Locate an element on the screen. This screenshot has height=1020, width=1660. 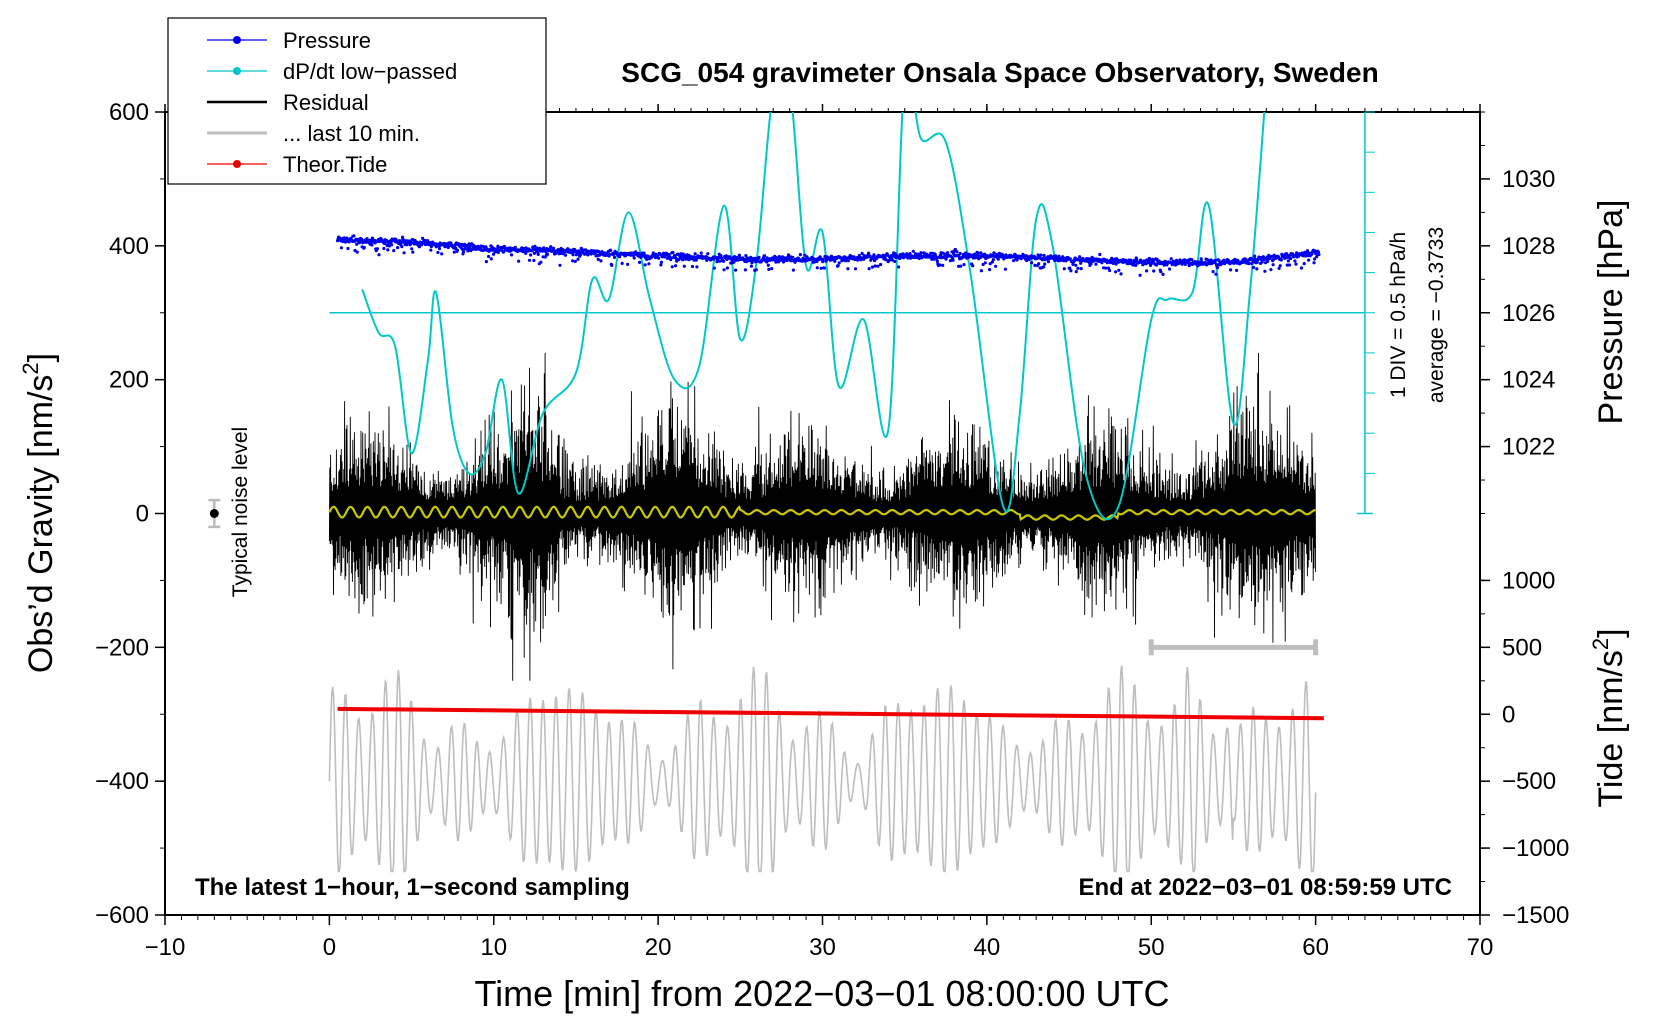
tide-line is located at coordinates (830, 713).